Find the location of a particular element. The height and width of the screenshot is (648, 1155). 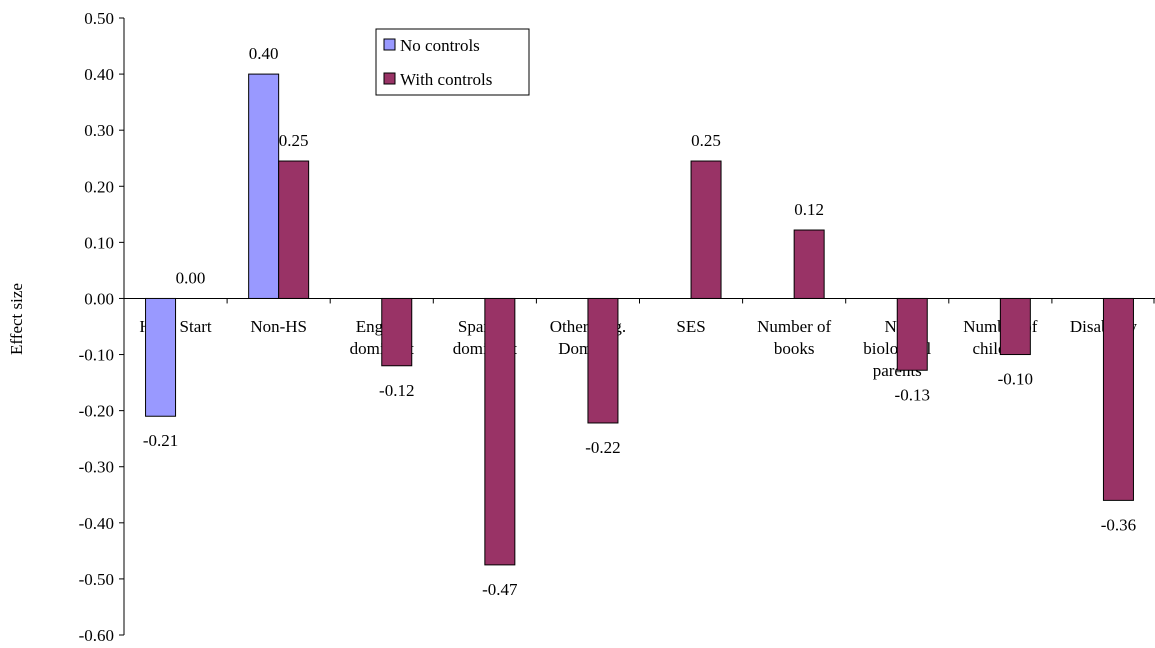

y-tick-label: -0.60 is located at coordinates (96, 635).